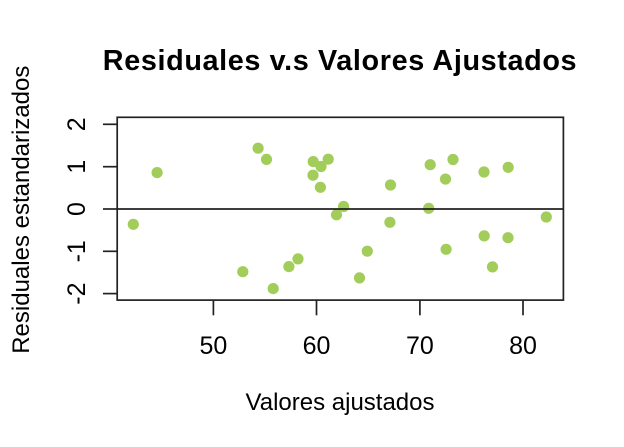 The width and height of the screenshot is (624, 447). I want to click on svg-text: 60, so click(317, 346).